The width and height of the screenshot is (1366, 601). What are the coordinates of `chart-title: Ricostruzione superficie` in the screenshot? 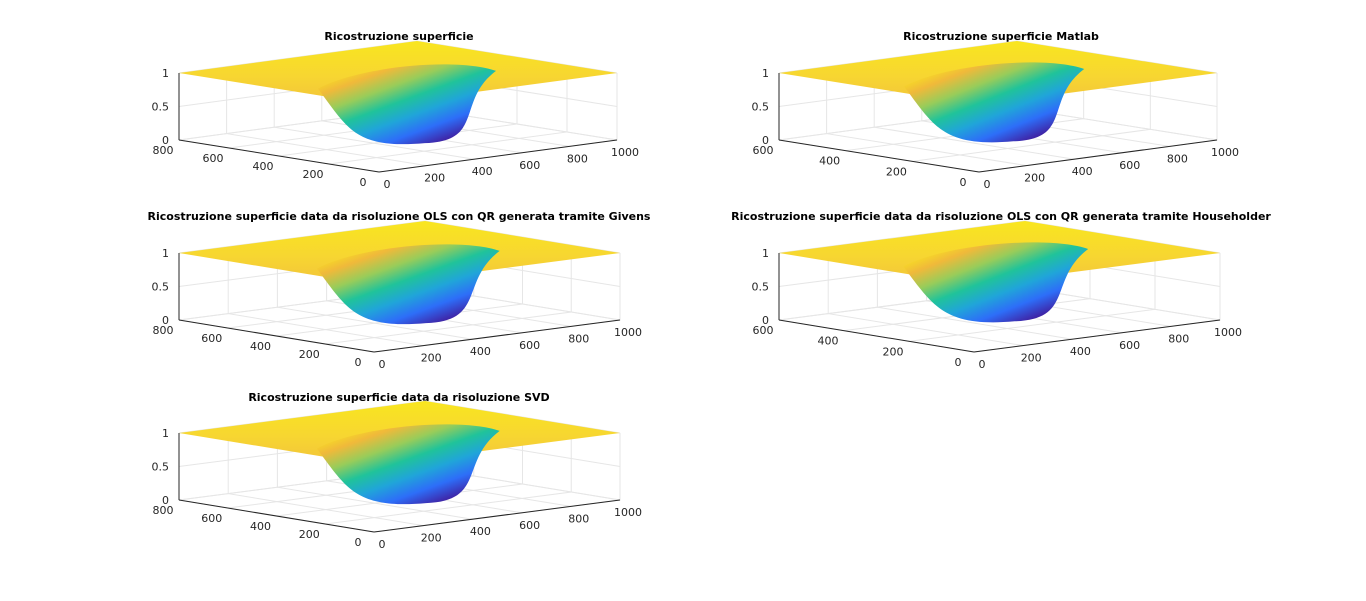 It's located at (398, 36).